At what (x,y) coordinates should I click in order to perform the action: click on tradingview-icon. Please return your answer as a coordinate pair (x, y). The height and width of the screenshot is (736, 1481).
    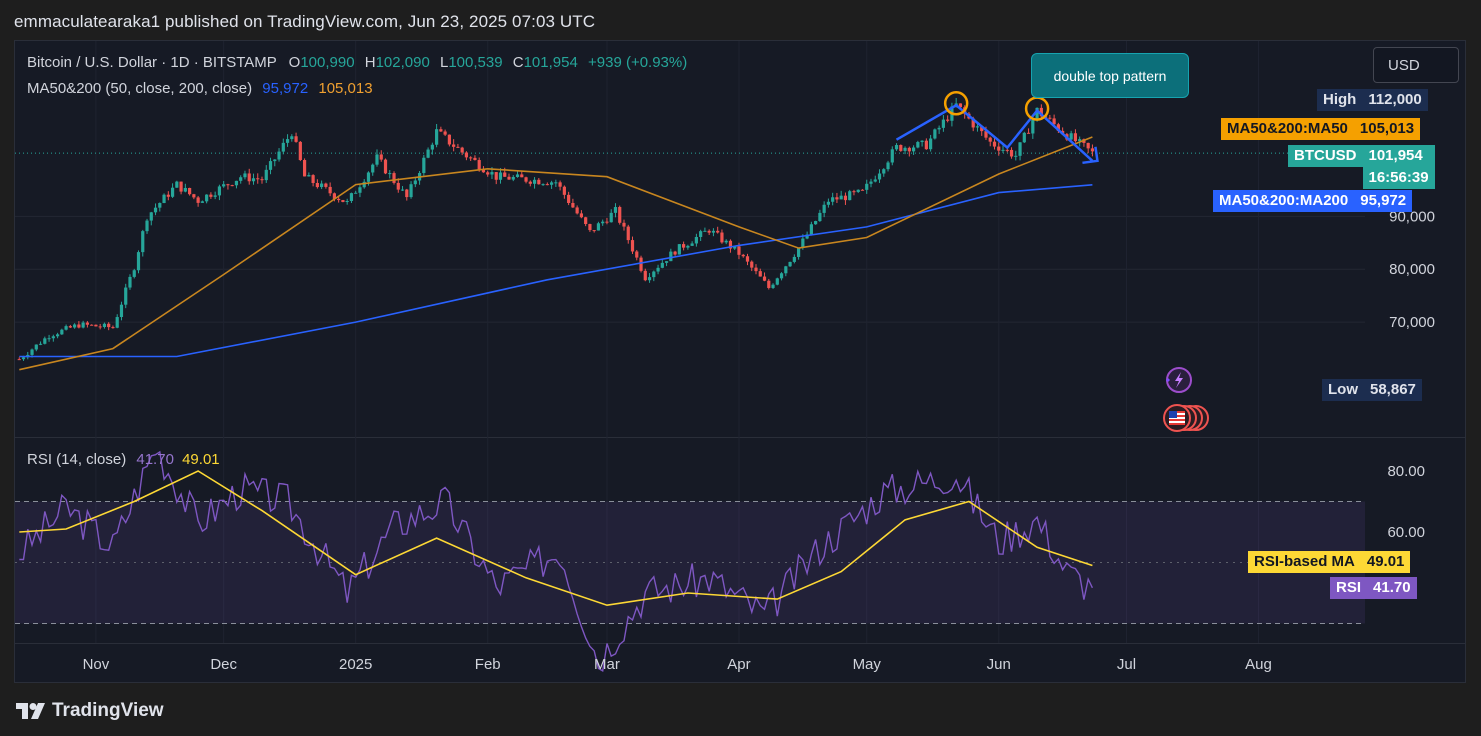
    Looking at the image, I should click on (30, 711).